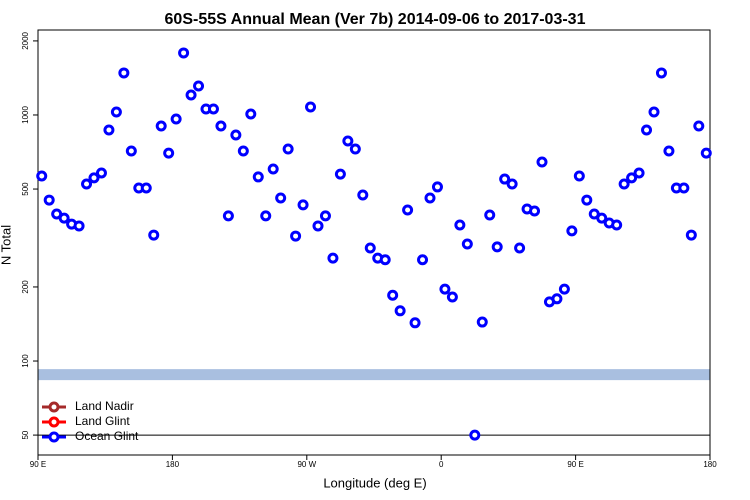 The image size is (750, 500). What do you see at coordinates (25, 40) in the screenshot?
I see `y-tick-label: 2000` at bounding box center [25, 40].